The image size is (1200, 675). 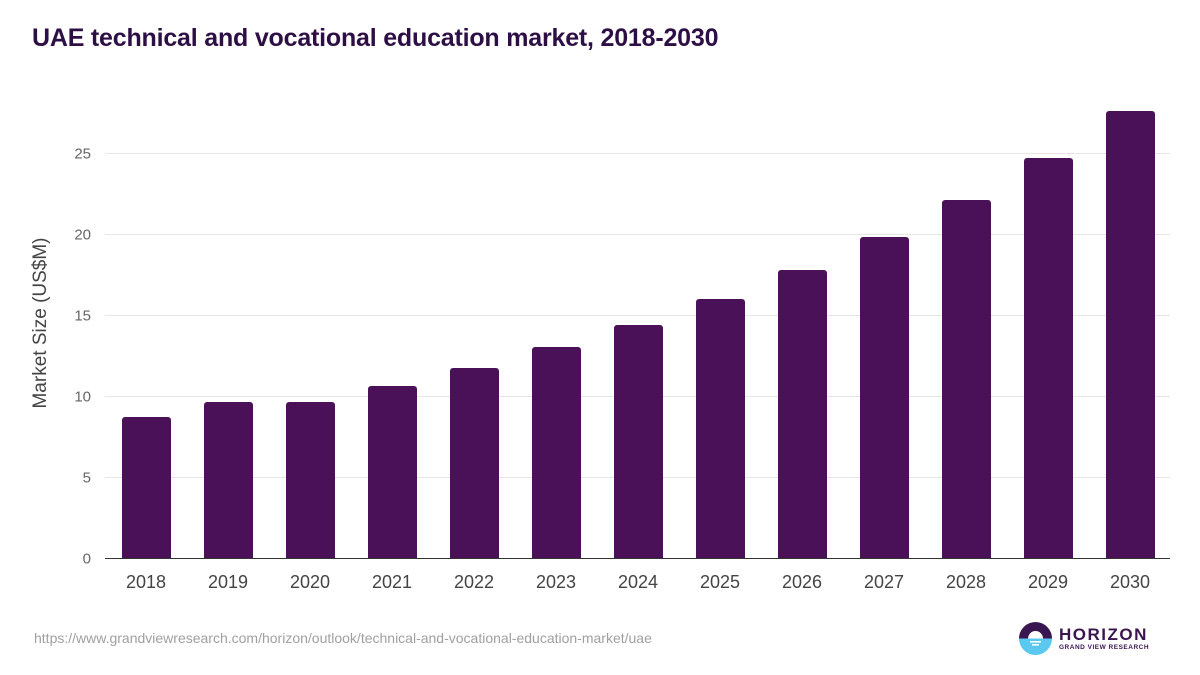 I want to click on bar-2027, so click(x=884, y=397).